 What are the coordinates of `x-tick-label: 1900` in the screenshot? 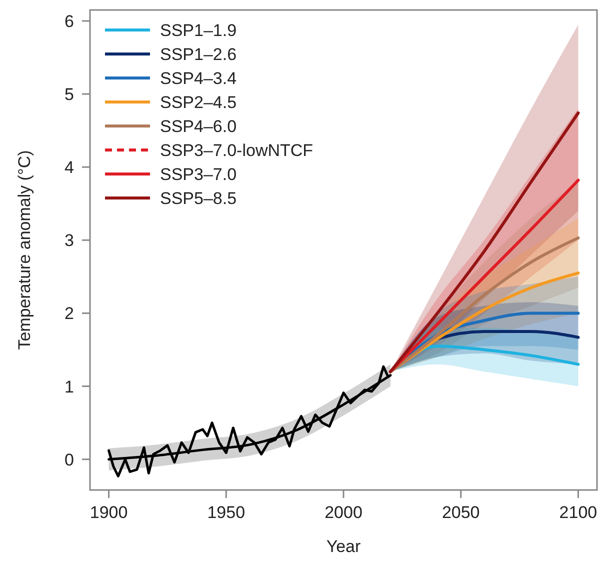 It's located at (109, 512).